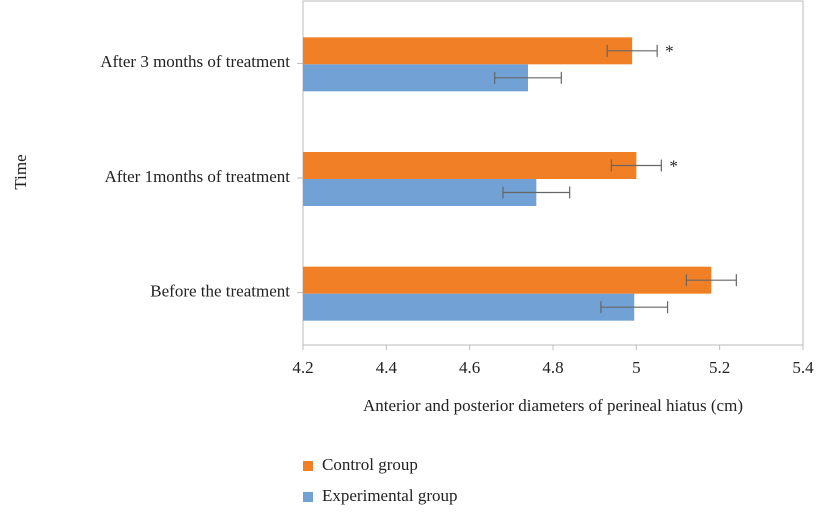  What do you see at coordinates (302, 367) in the screenshot?
I see `x-tick-label: 4.2` at bounding box center [302, 367].